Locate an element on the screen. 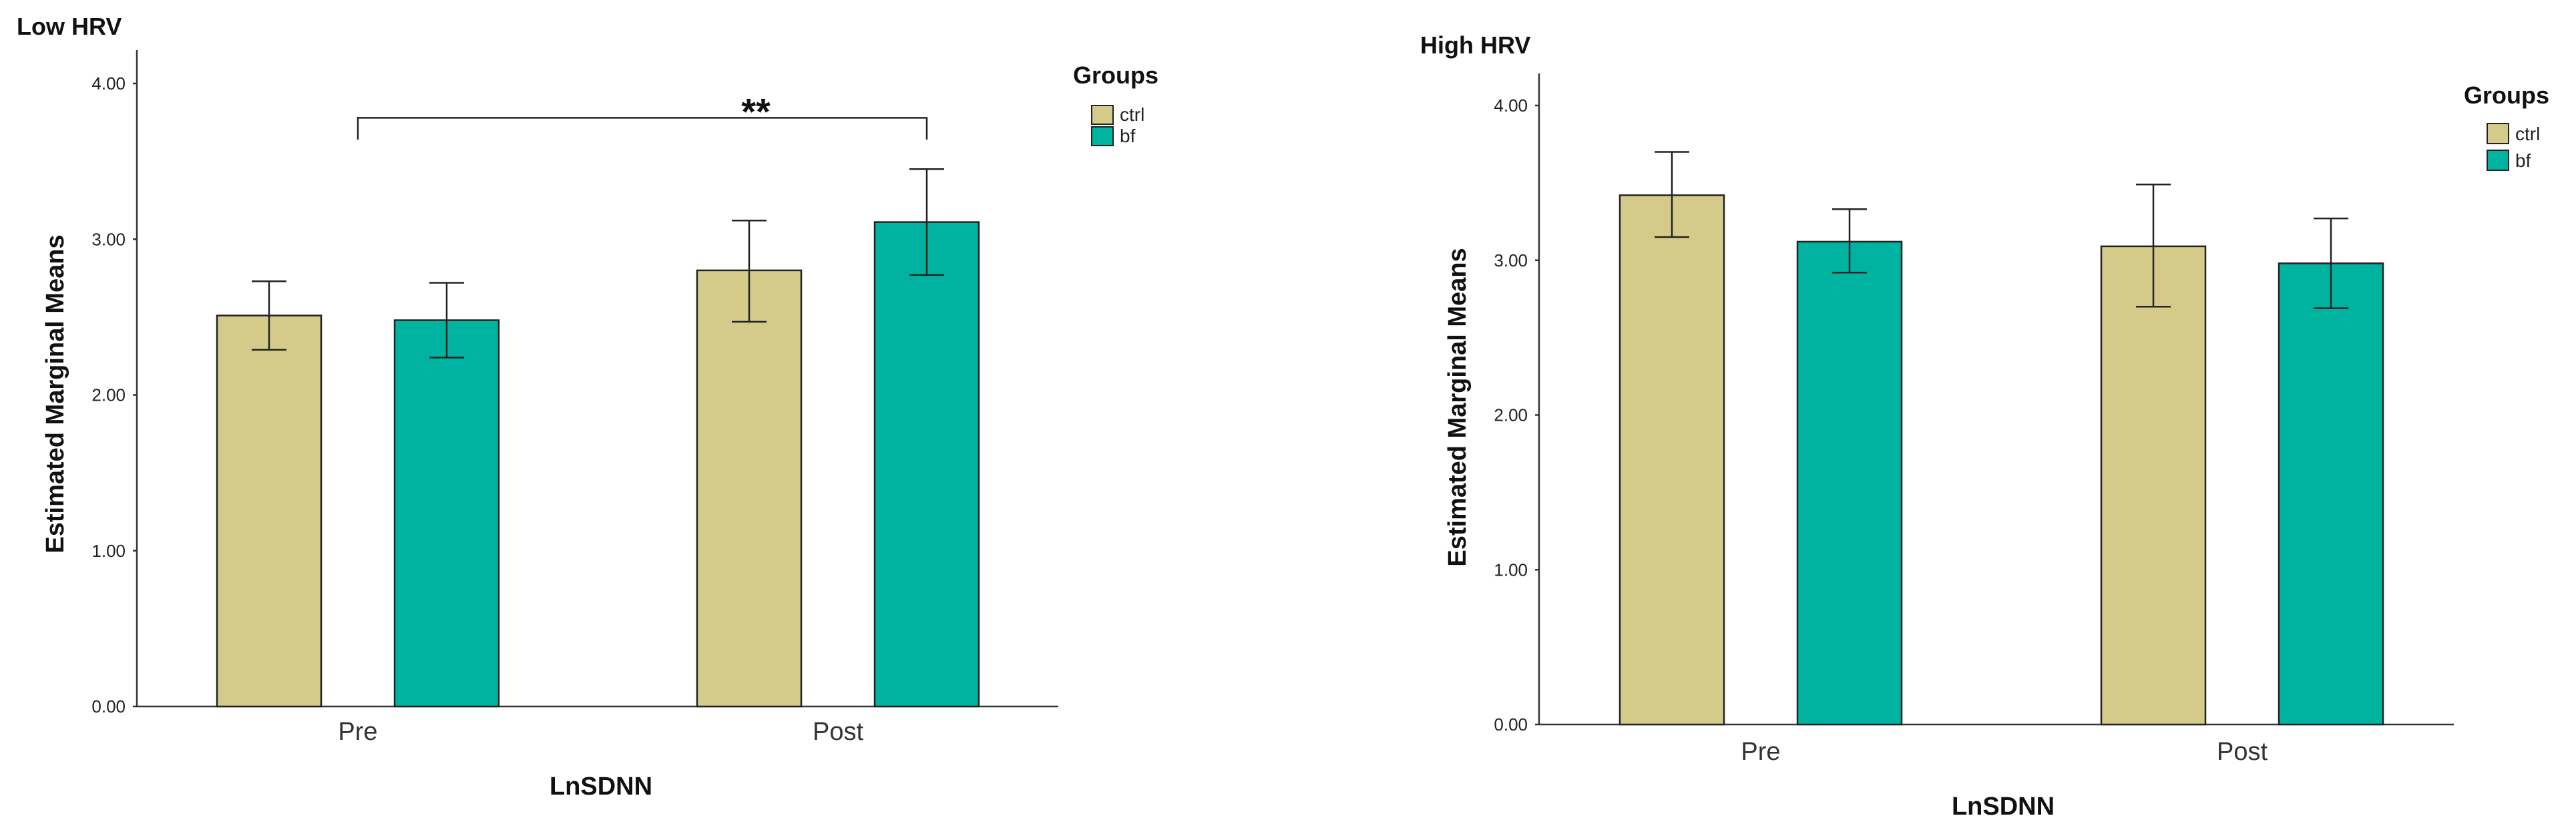  significance-bracket is located at coordinates (642, 128).